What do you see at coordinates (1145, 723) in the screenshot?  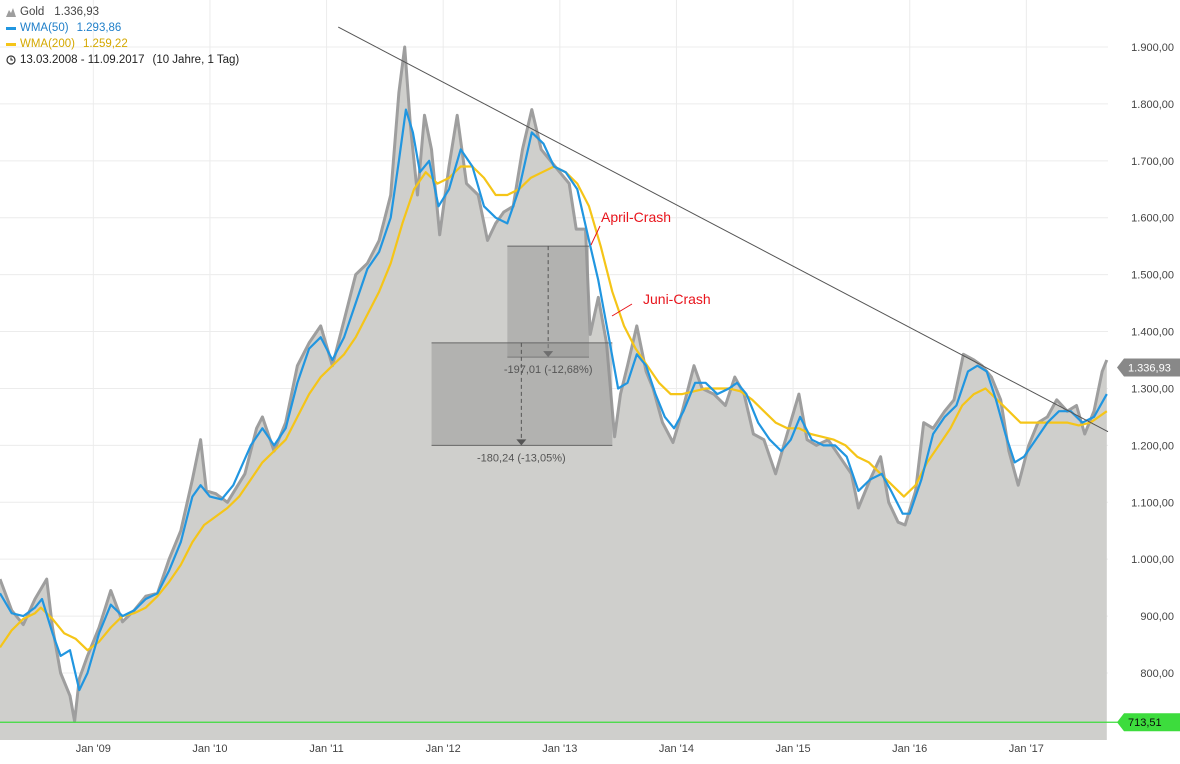 I see `support-price-label: 713,51` at bounding box center [1145, 723].